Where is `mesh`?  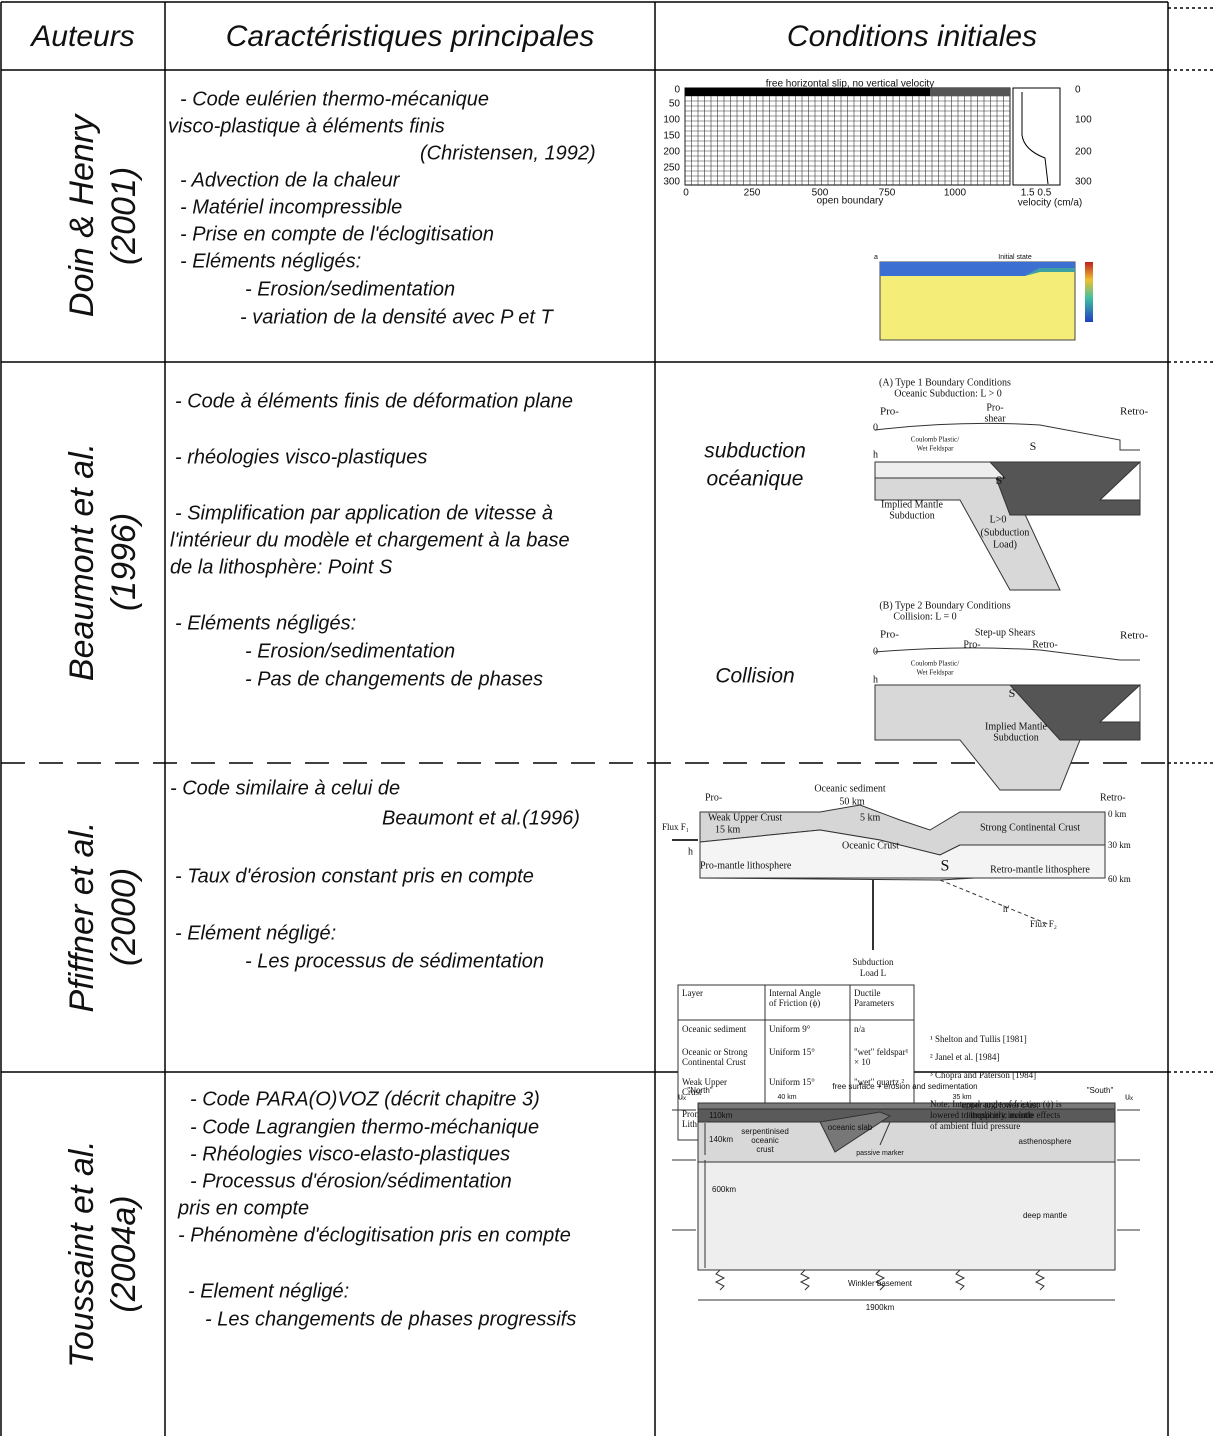
mesh is located at coordinates (847, 136).